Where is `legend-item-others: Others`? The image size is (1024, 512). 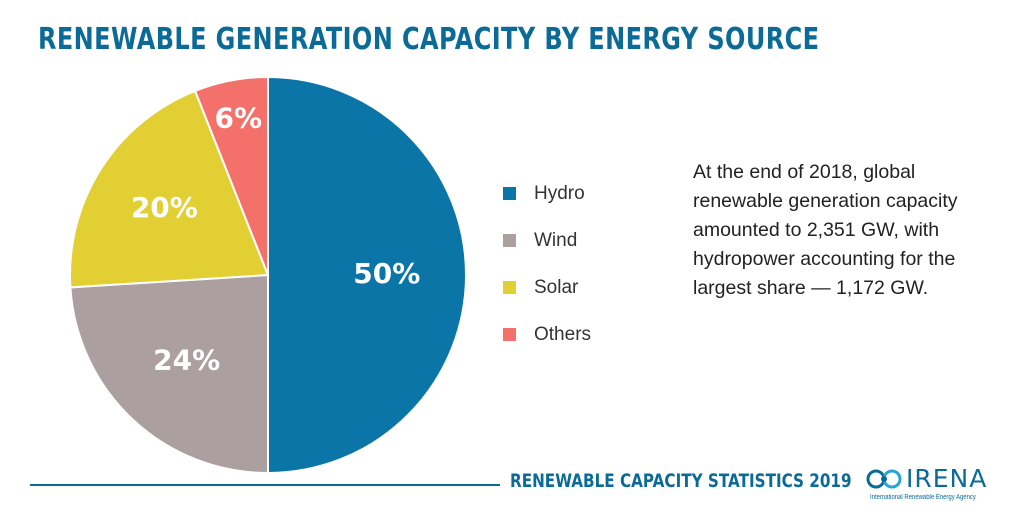
legend-item-others: Others is located at coordinates (547, 334).